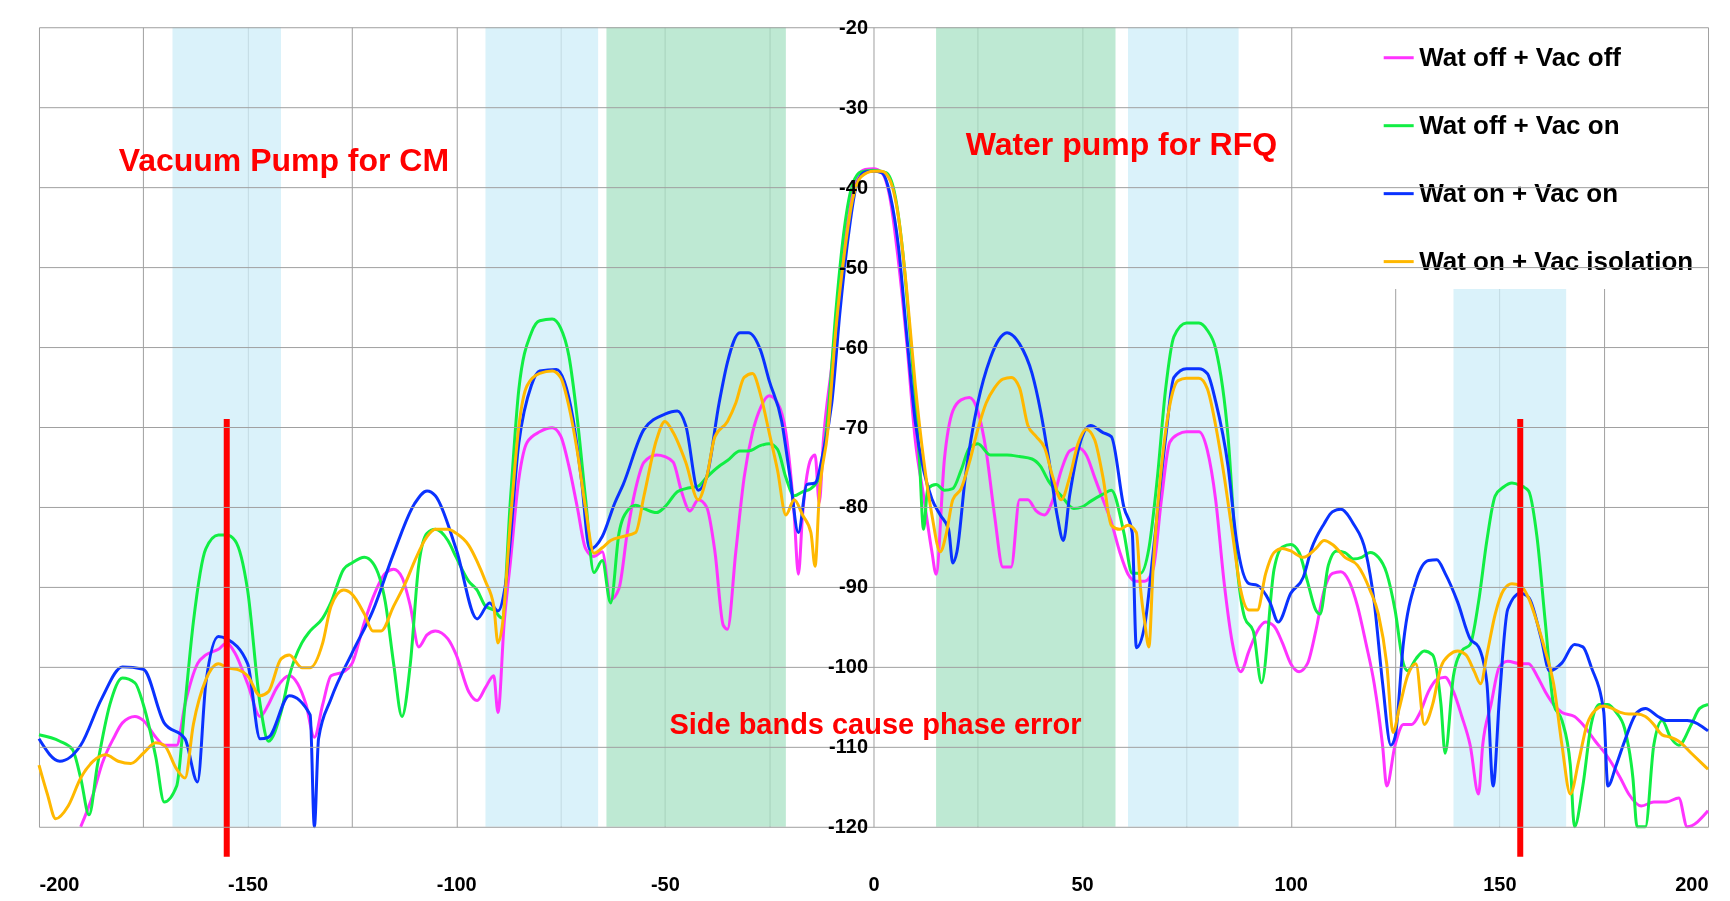  I want to click on y-tick-label: -30, so click(853, 106).